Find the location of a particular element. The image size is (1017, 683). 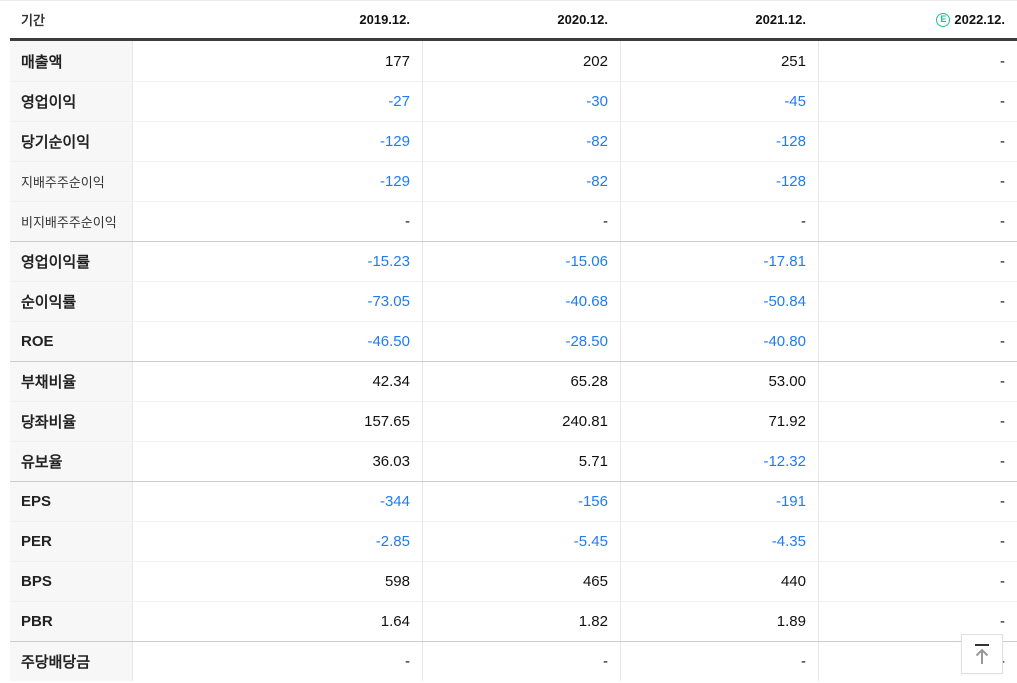

cell-value: -156 is located at coordinates (521, 501).